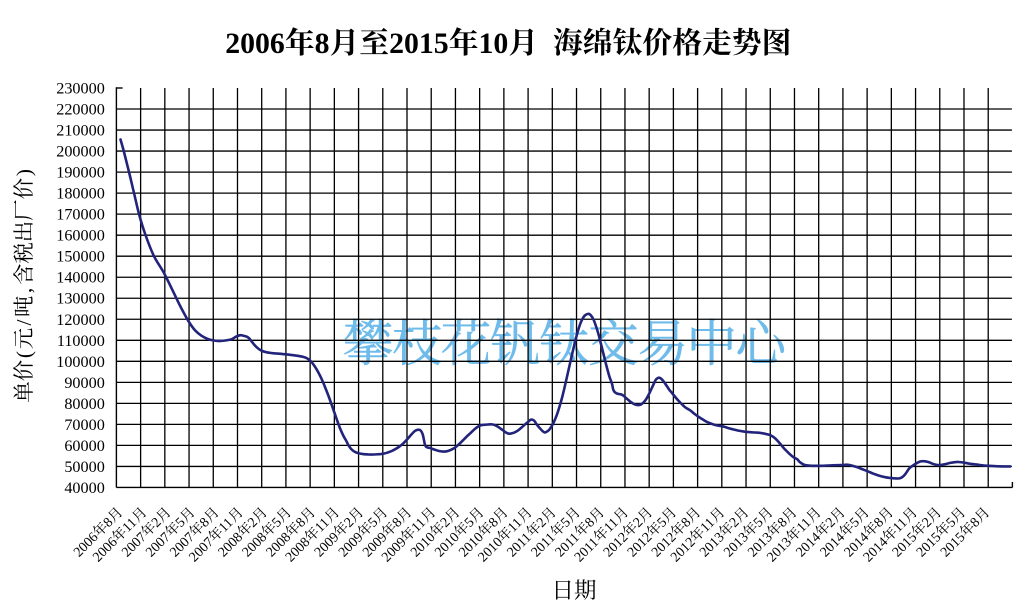 This screenshot has height=615, width=1024. I want to click on svg-text: 130000, so click(80, 299).